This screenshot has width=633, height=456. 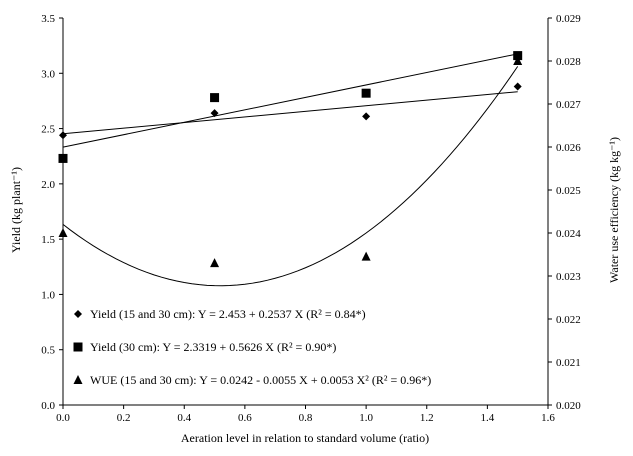 I want to click on x-tick-label: 1.6, so click(x=548, y=418).